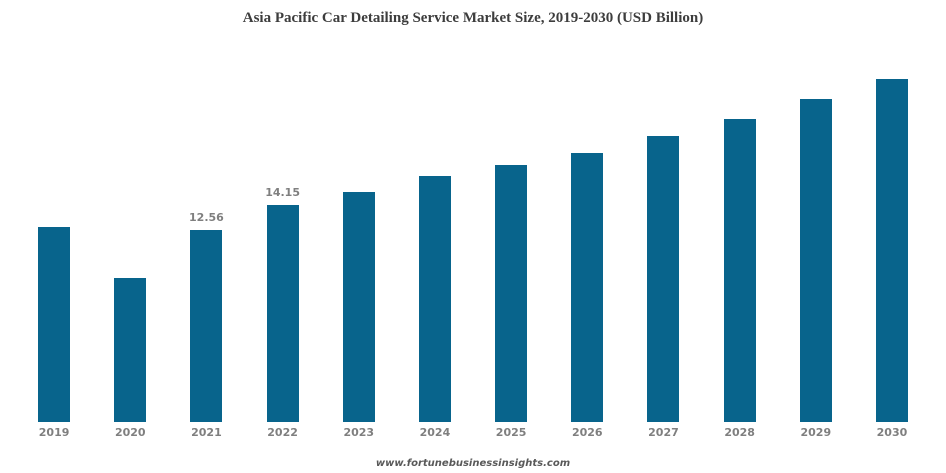  I want to click on x-tick-2028: 2028, so click(739, 432).